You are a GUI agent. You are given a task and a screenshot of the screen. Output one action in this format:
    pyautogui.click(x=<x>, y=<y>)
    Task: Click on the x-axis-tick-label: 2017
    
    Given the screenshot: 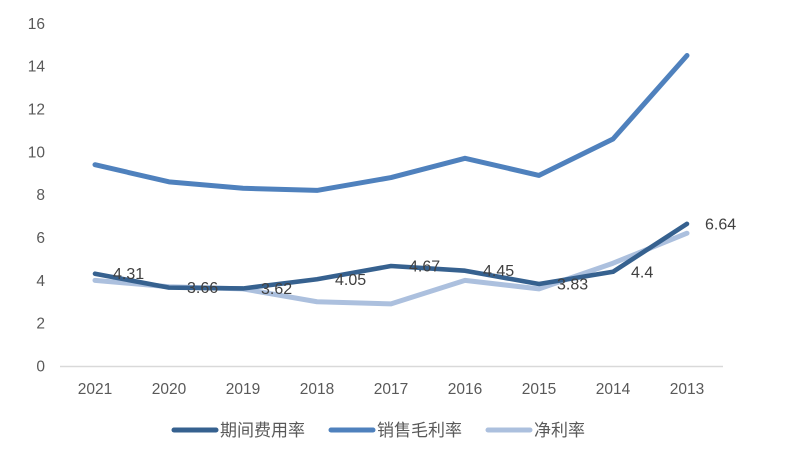 What is the action you would take?
    pyautogui.click(x=391, y=389)
    